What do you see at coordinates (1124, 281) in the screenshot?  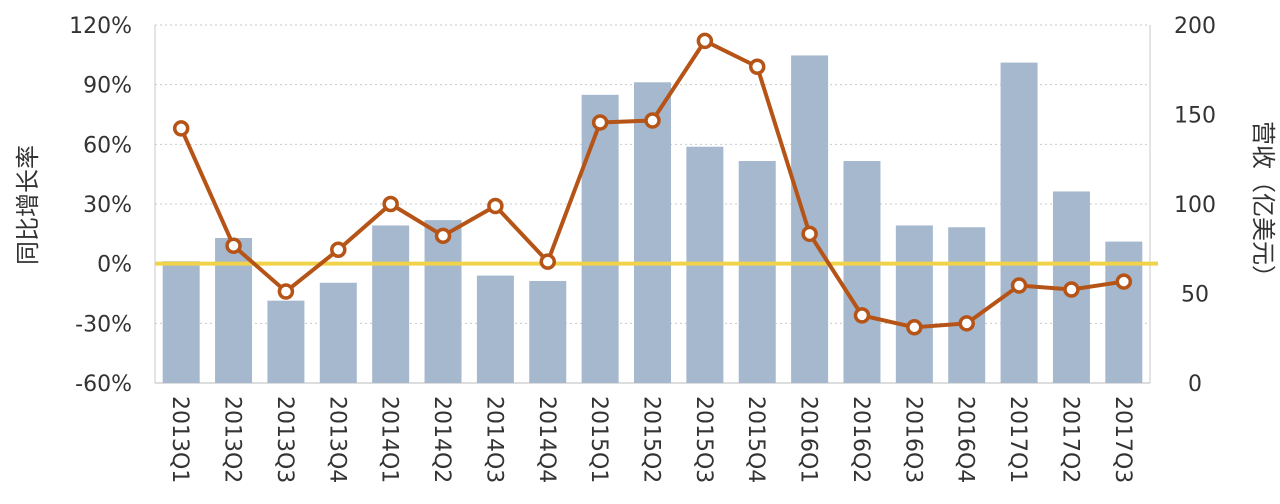 I see `point-2017Q3` at bounding box center [1124, 281].